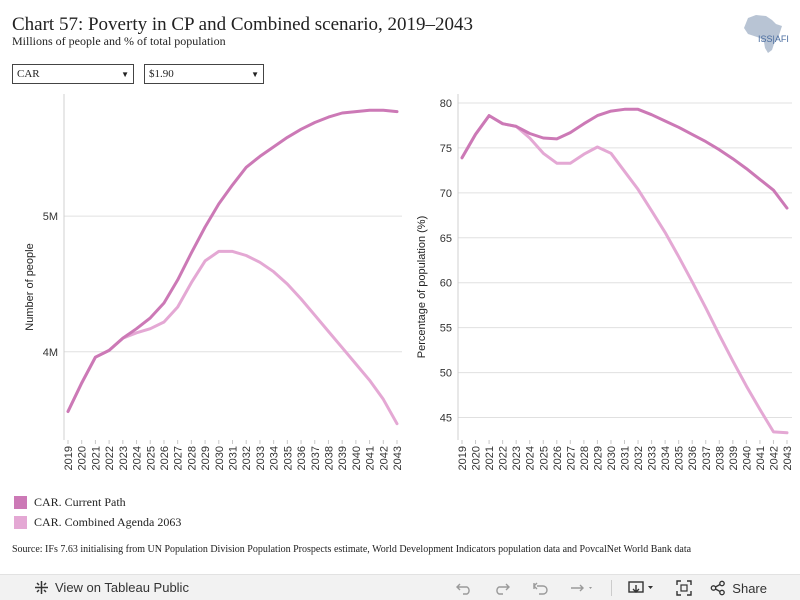  I want to click on y-axis-title: Percentage of population (%), so click(422, 287).